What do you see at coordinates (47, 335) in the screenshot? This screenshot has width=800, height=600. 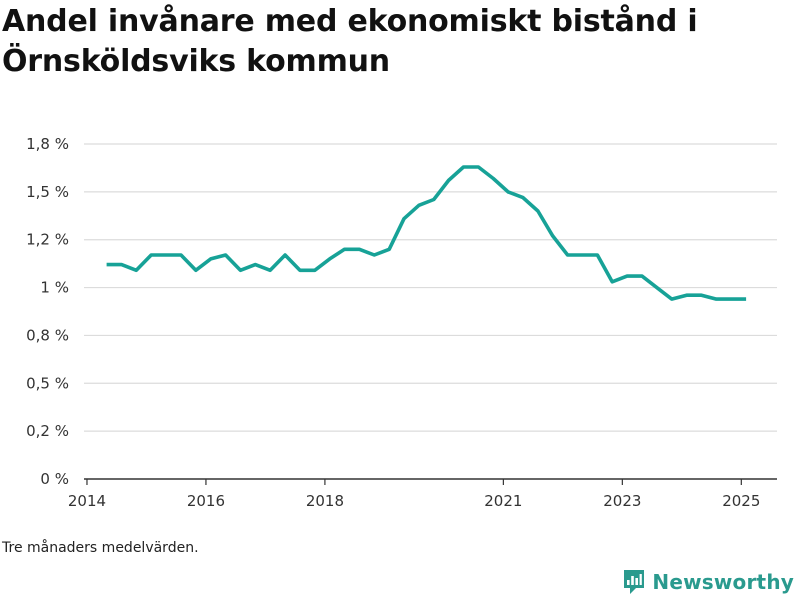 I see `y-tick-label: 0,8 %` at bounding box center [47, 335].